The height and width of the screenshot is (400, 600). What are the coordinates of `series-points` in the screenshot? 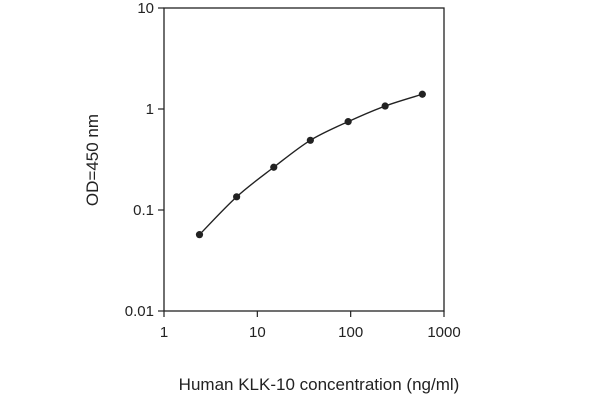 It's located at (310, 164).